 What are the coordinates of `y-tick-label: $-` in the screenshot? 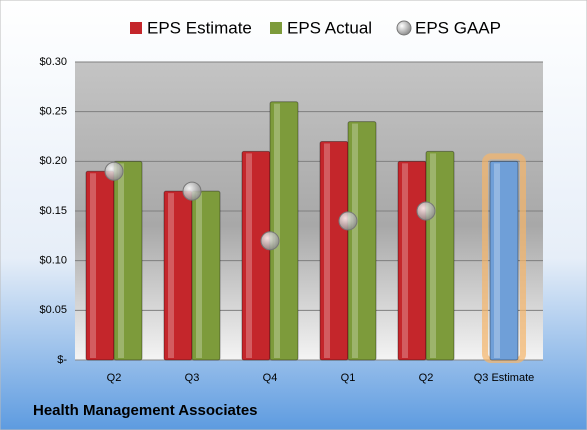 It's located at (62, 360).